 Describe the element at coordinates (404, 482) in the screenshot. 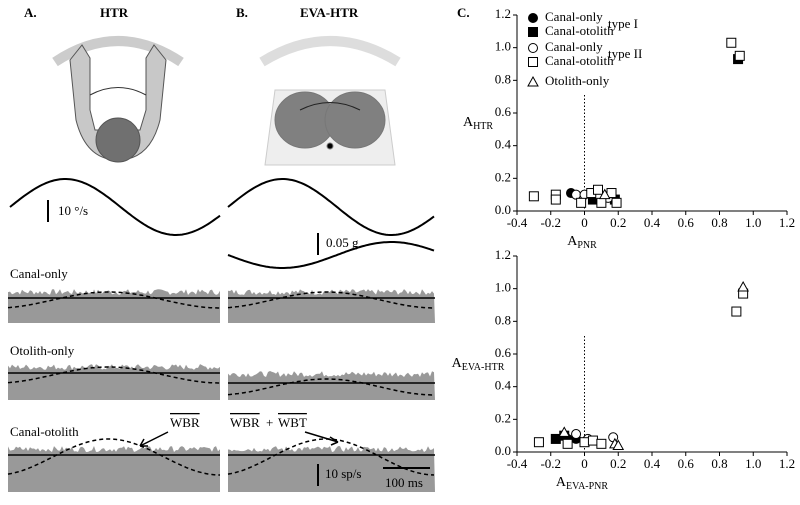

I see `scale-label: 100 ms` at that location.